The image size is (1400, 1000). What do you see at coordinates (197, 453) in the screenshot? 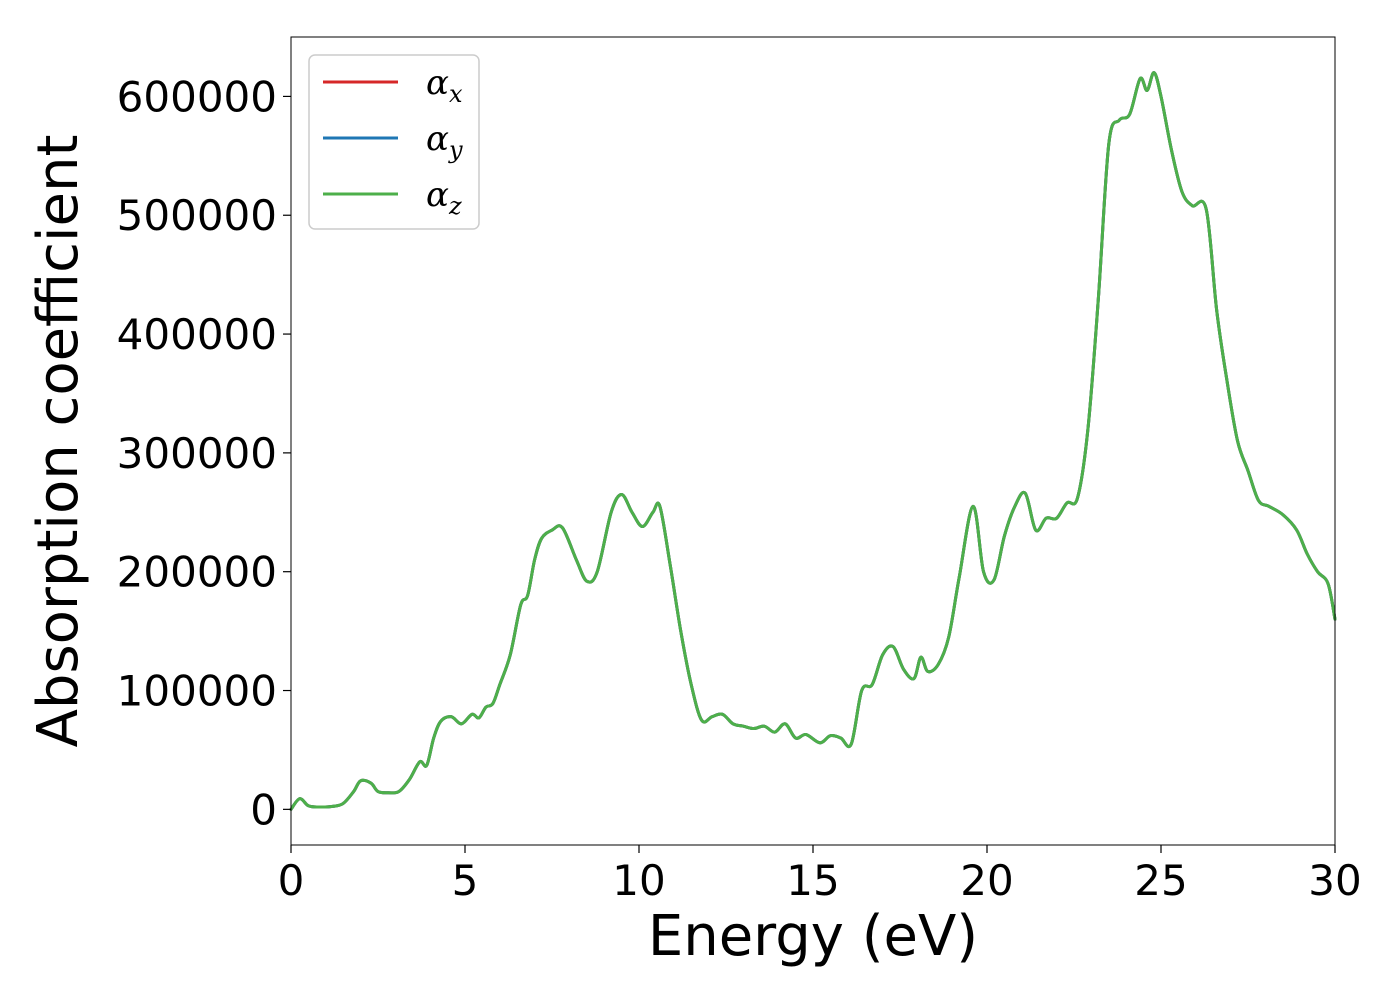
I see `y-tick-label: 300000` at bounding box center [197, 453].